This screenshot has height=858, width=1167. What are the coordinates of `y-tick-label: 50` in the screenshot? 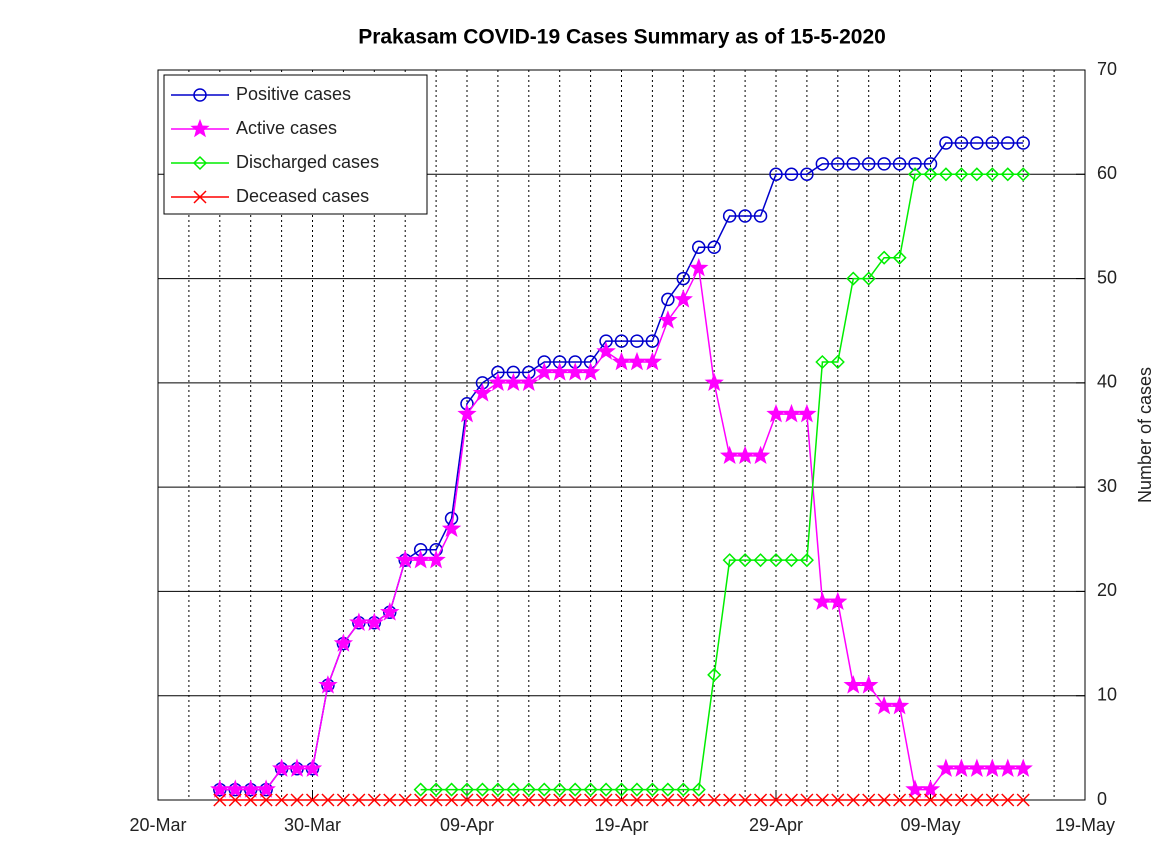 It's located at (1107, 277).